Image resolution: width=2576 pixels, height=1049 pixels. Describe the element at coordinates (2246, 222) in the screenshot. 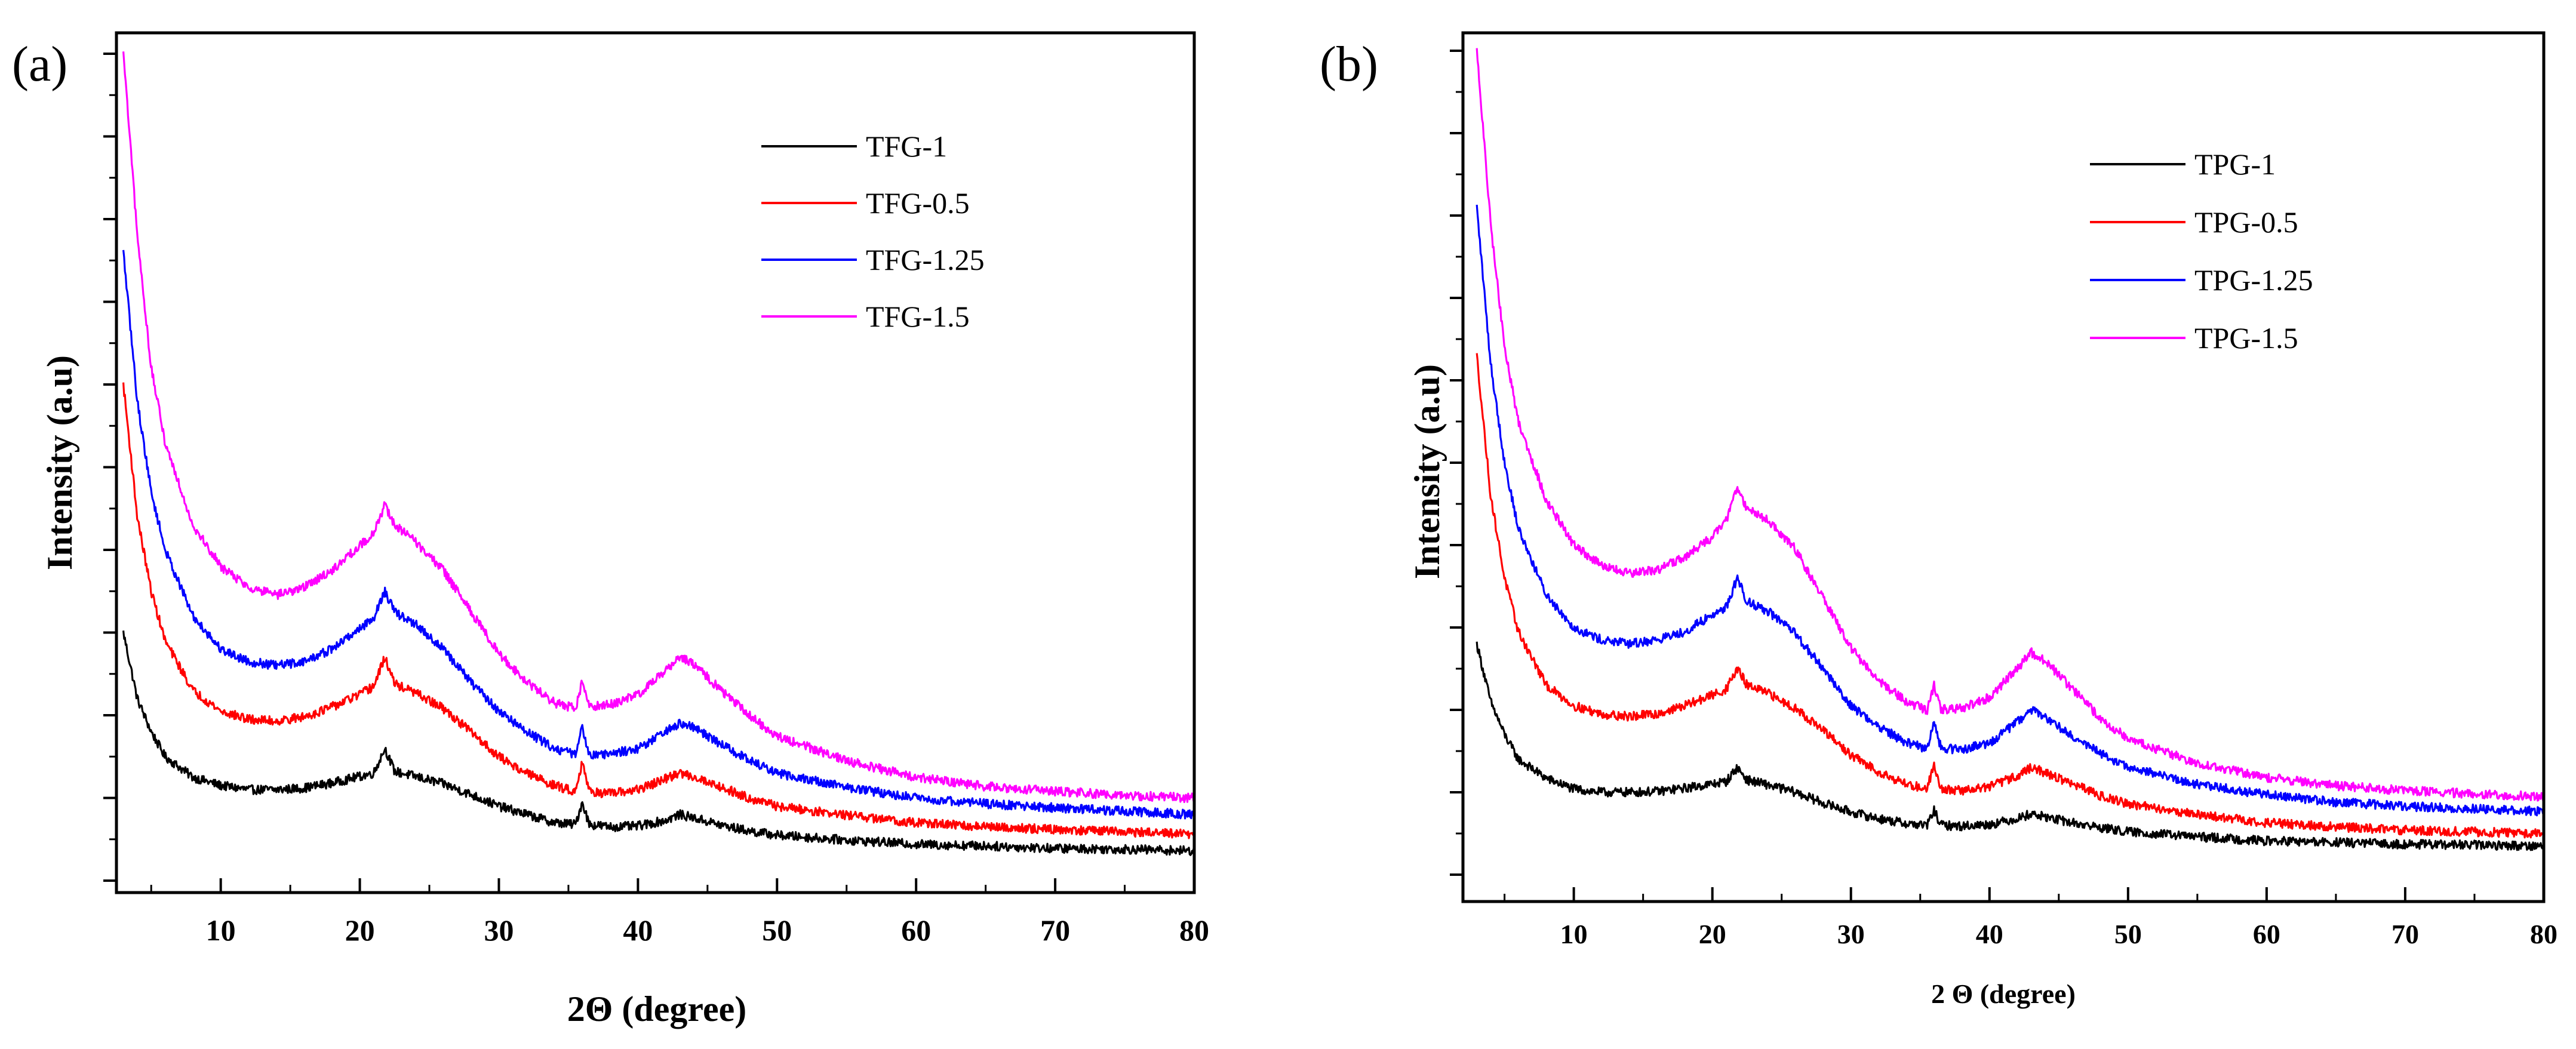

I see `legend-label: TPG-0.5` at that location.